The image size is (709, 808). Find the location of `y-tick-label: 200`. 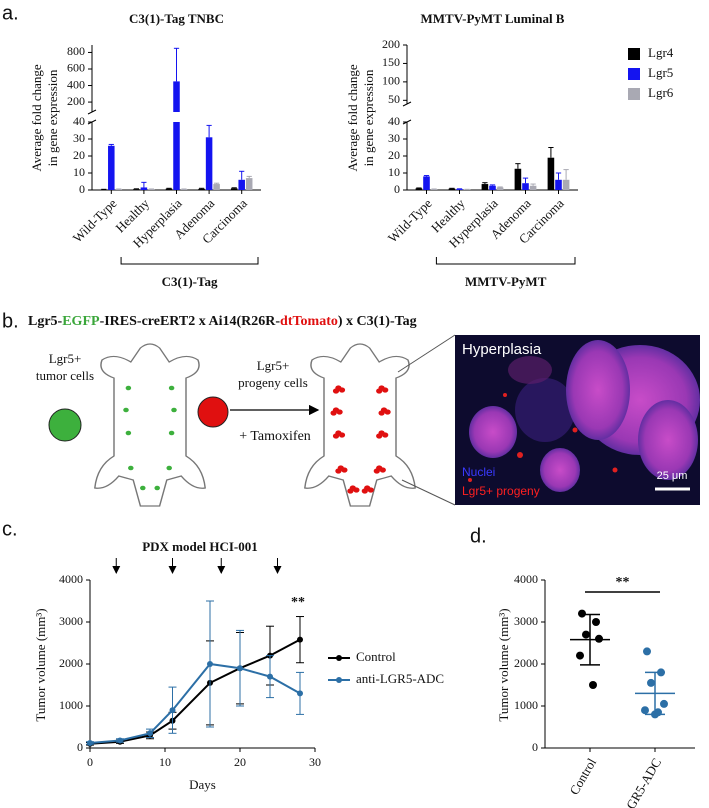

y-tick-label: 200 is located at coordinates (76, 101).